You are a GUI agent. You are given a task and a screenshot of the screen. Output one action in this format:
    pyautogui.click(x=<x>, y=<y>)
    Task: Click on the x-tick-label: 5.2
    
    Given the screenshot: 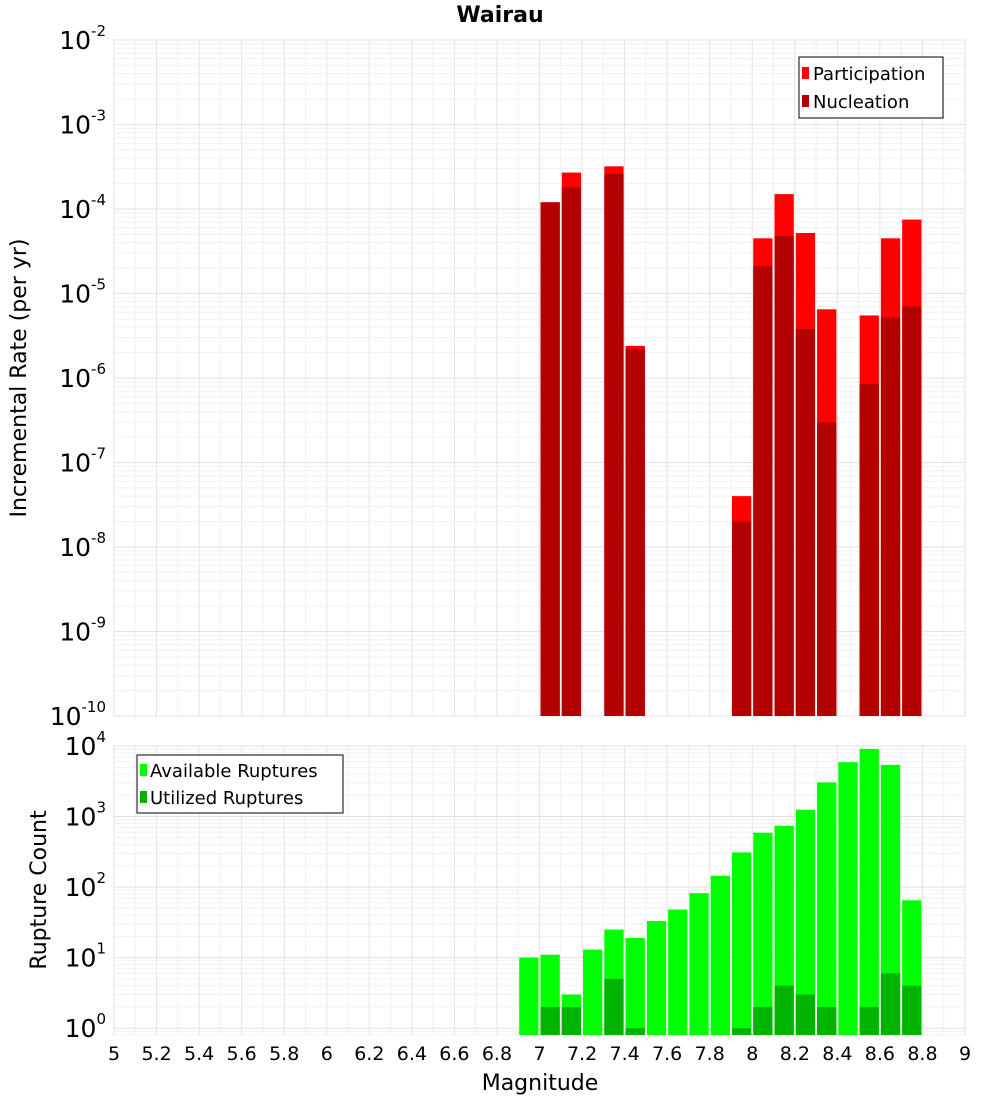 What is the action you would take?
    pyautogui.click(x=156, y=1054)
    